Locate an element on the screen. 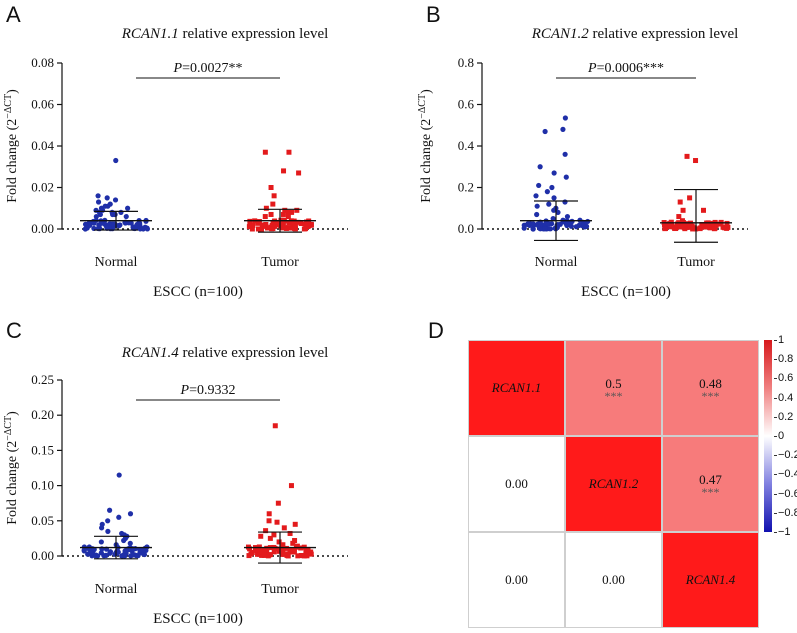 The height and width of the screenshot is (633, 797). heatmap-value-cell: 0.47 *** is located at coordinates (710, 484).